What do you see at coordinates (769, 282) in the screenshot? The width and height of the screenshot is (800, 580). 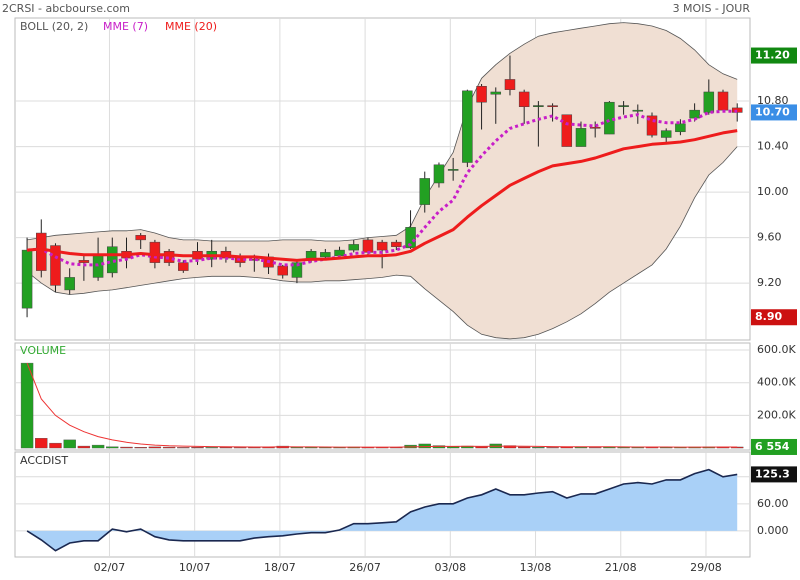 I see `y-tick-label: 9.20` at bounding box center [769, 282].